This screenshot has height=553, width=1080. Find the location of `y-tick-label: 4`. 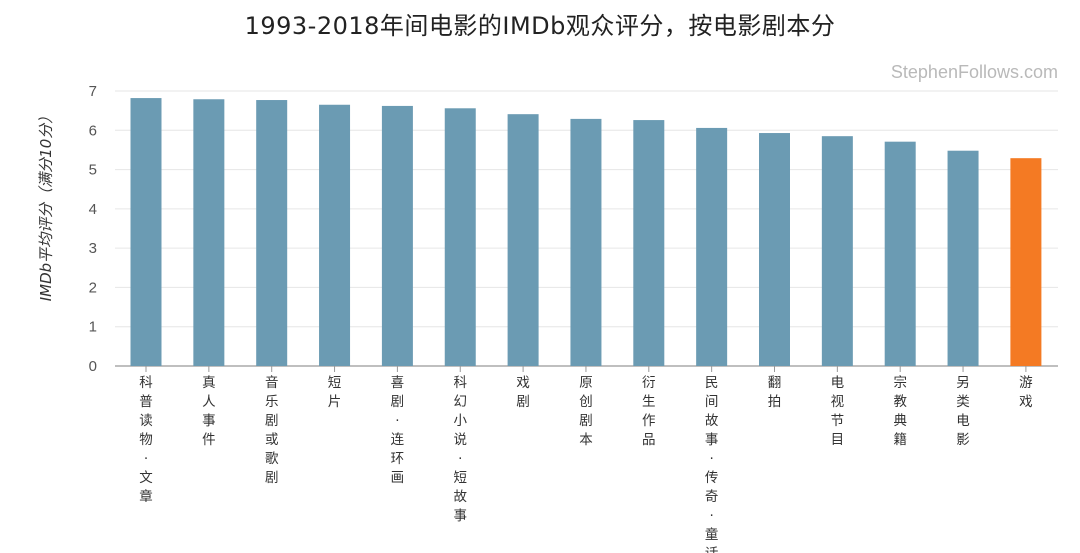

y-tick-label: 4 is located at coordinates (93, 209).